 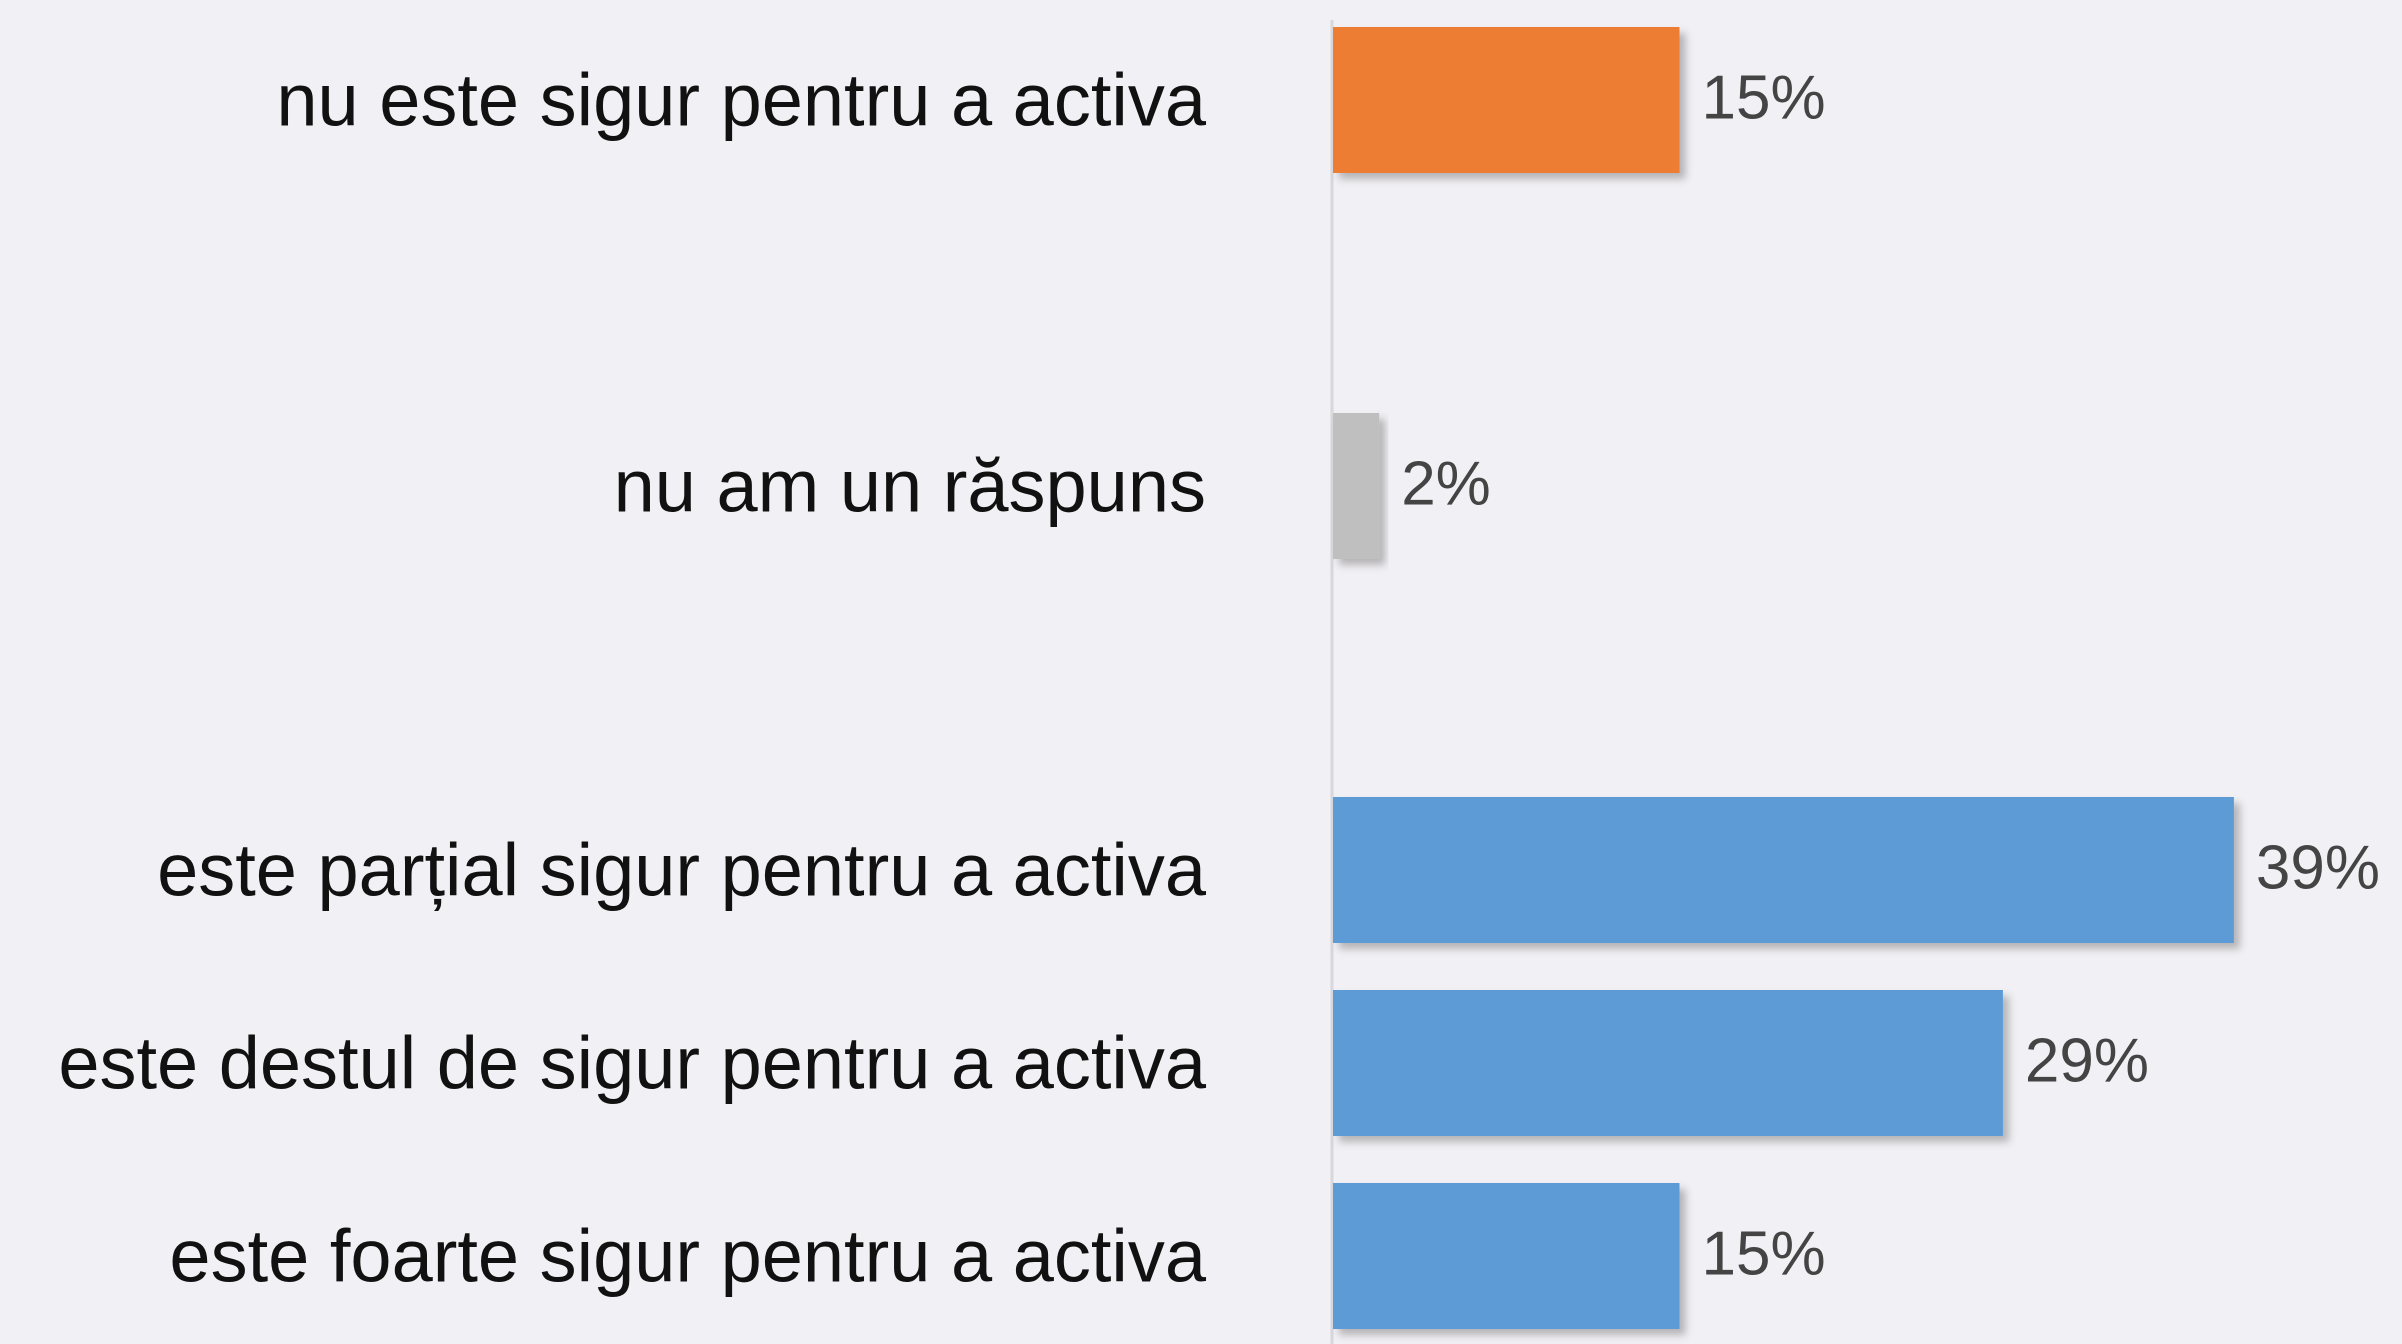 What do you see at coordinates (1446, 483) in the screenshot?
I see `value-label: 2%` at bounding box center [1446, 483].